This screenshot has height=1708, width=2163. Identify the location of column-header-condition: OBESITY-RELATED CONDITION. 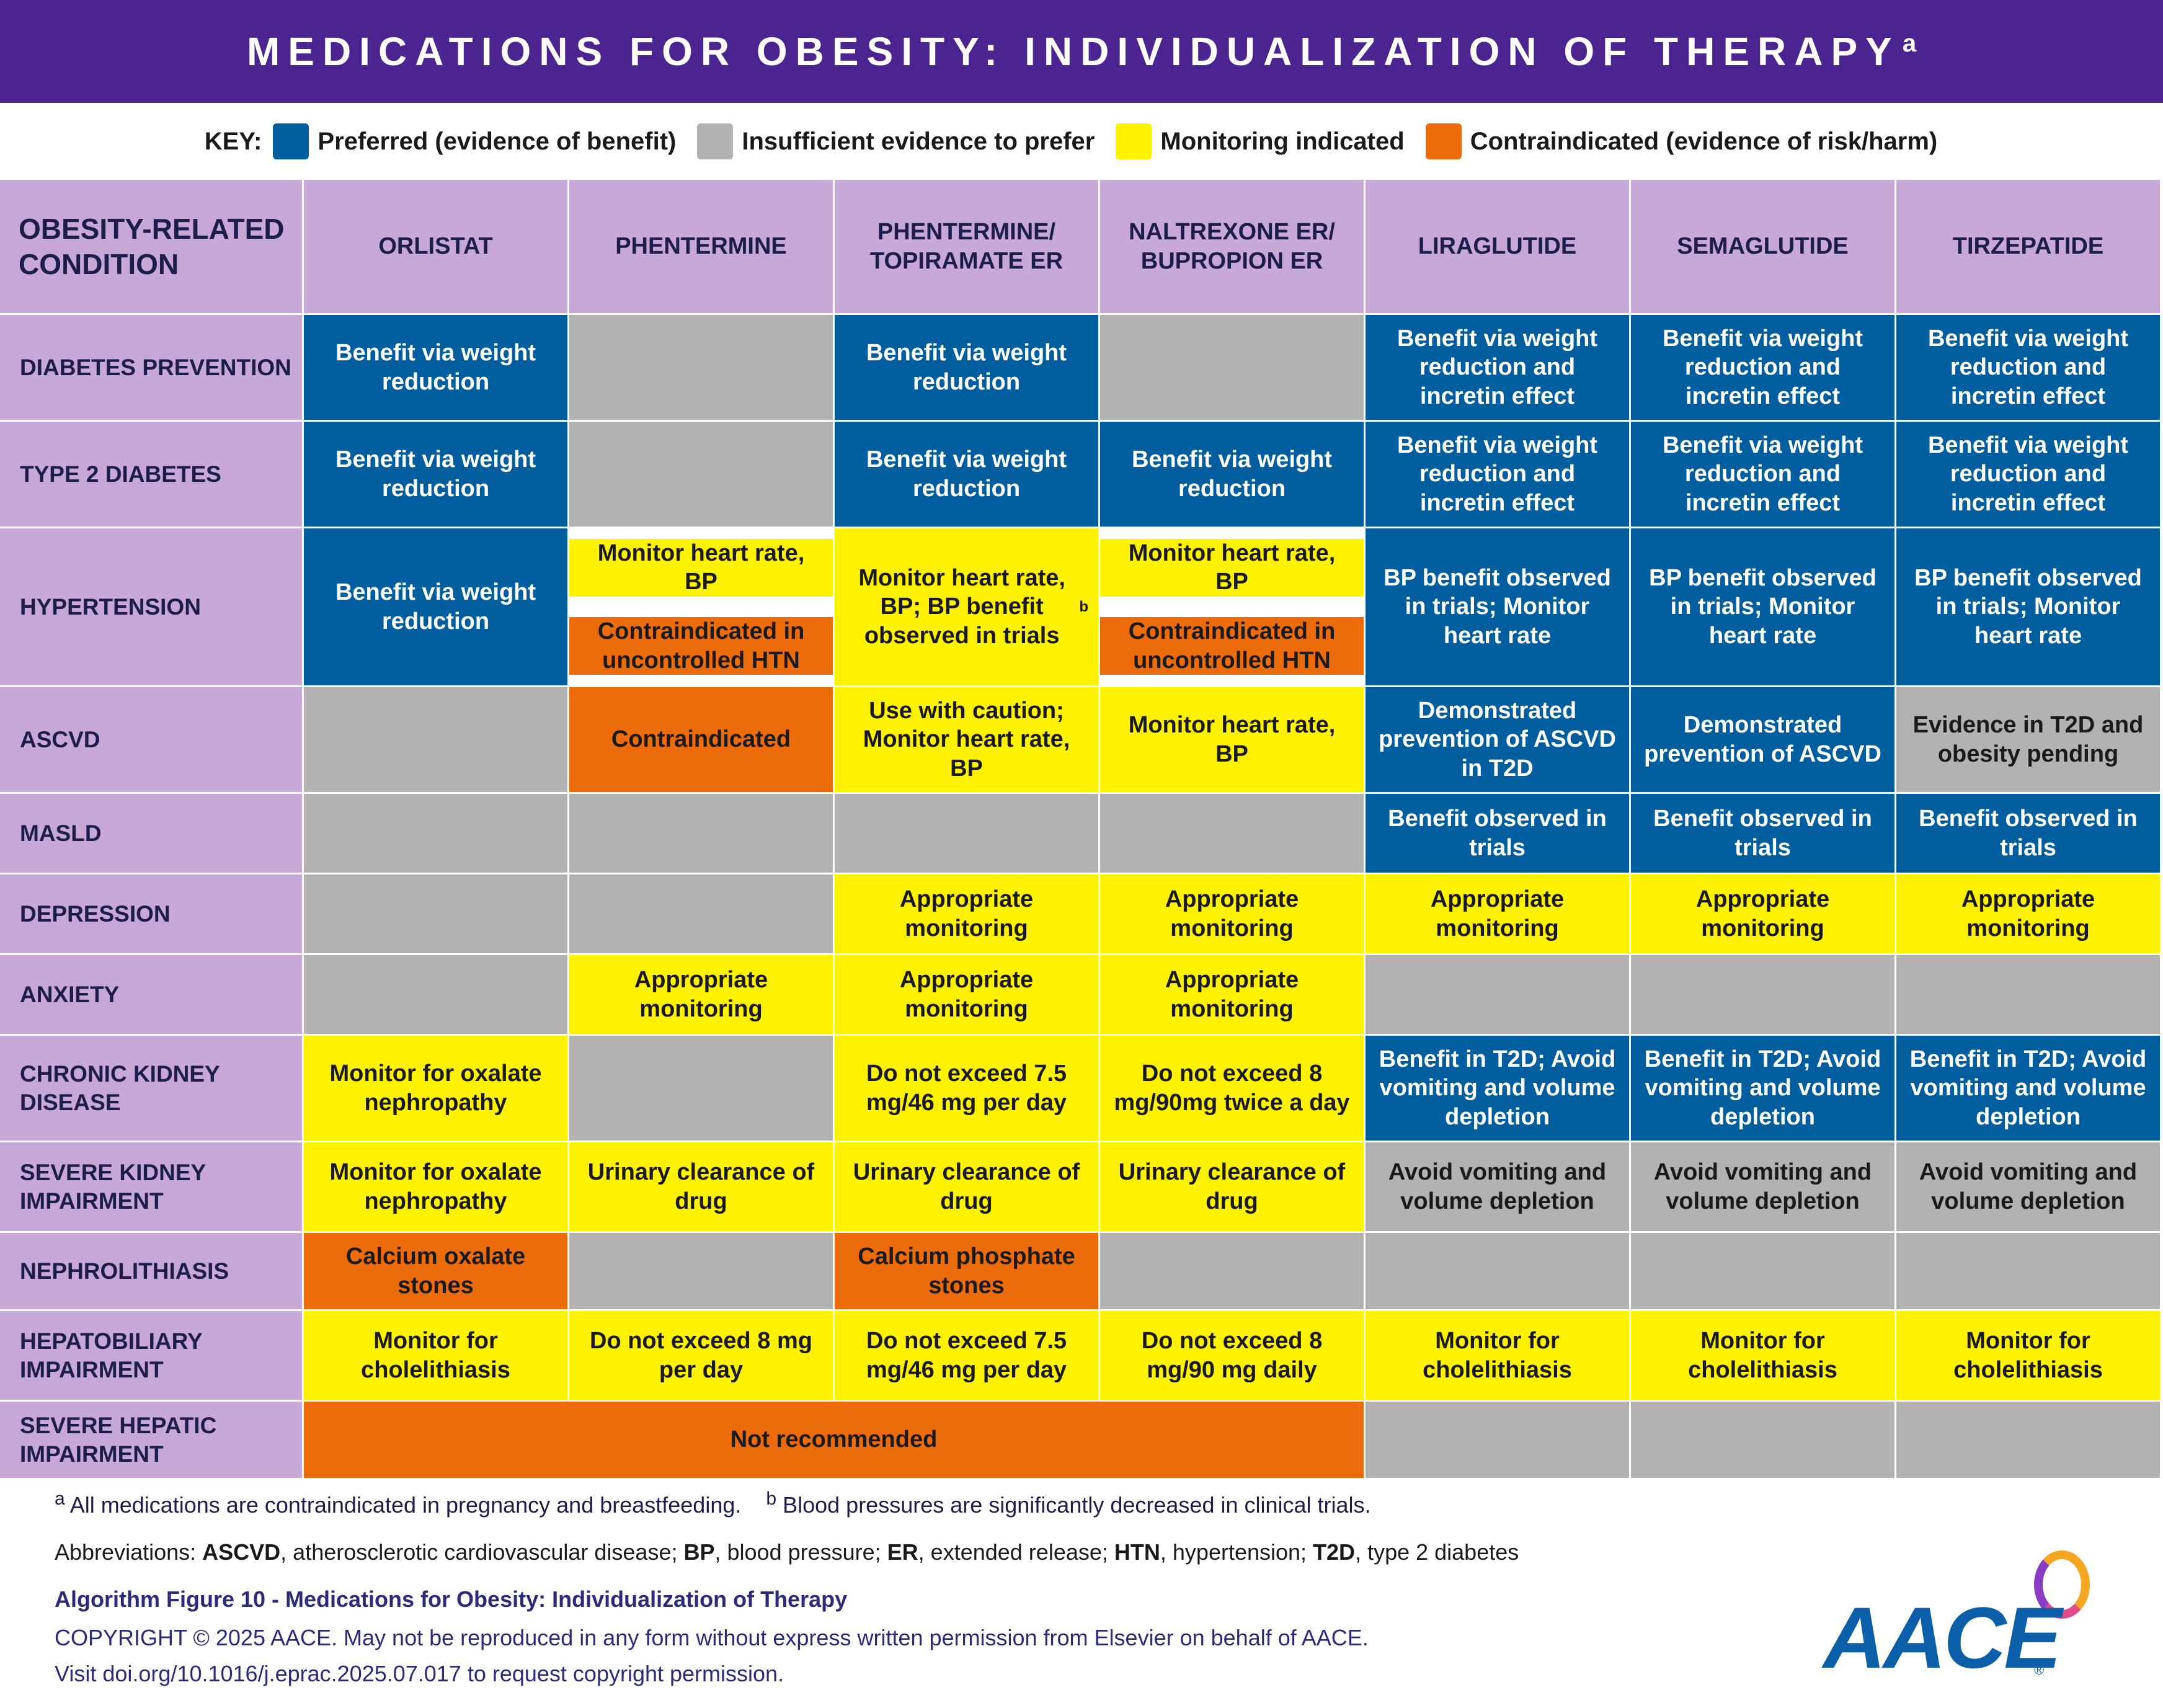
(152, 247).